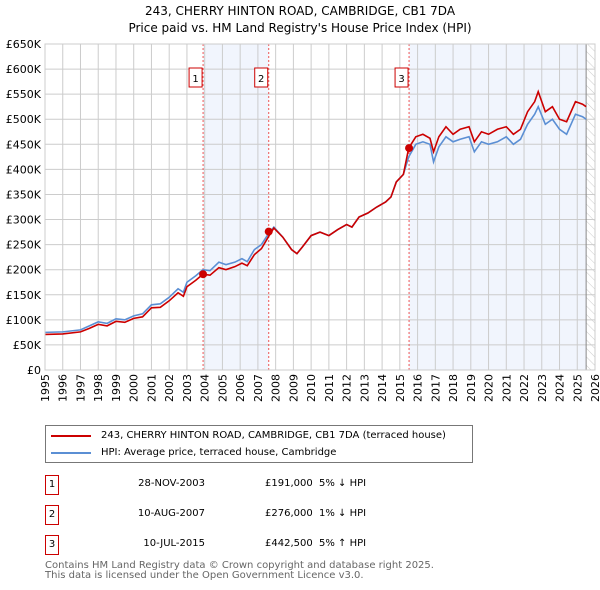  What do you see at coordinates (560, 388) in the screenshot?
I see `x-tick-label: 2024` at bounding box center [560, 388].